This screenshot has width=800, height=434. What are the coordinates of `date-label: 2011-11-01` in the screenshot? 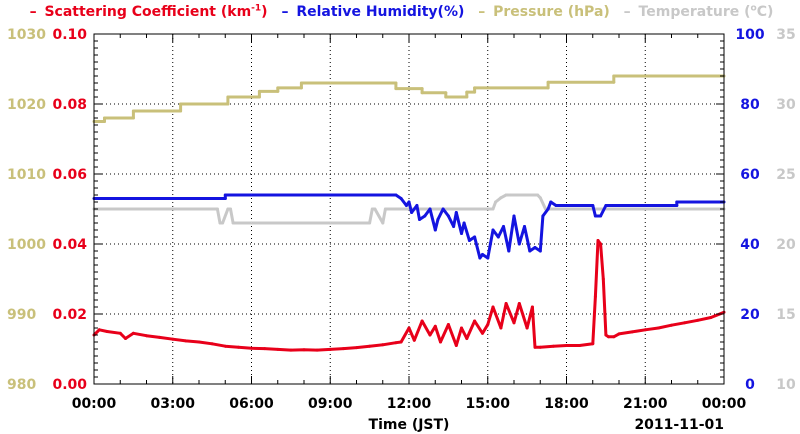 It's located at (679, 425).